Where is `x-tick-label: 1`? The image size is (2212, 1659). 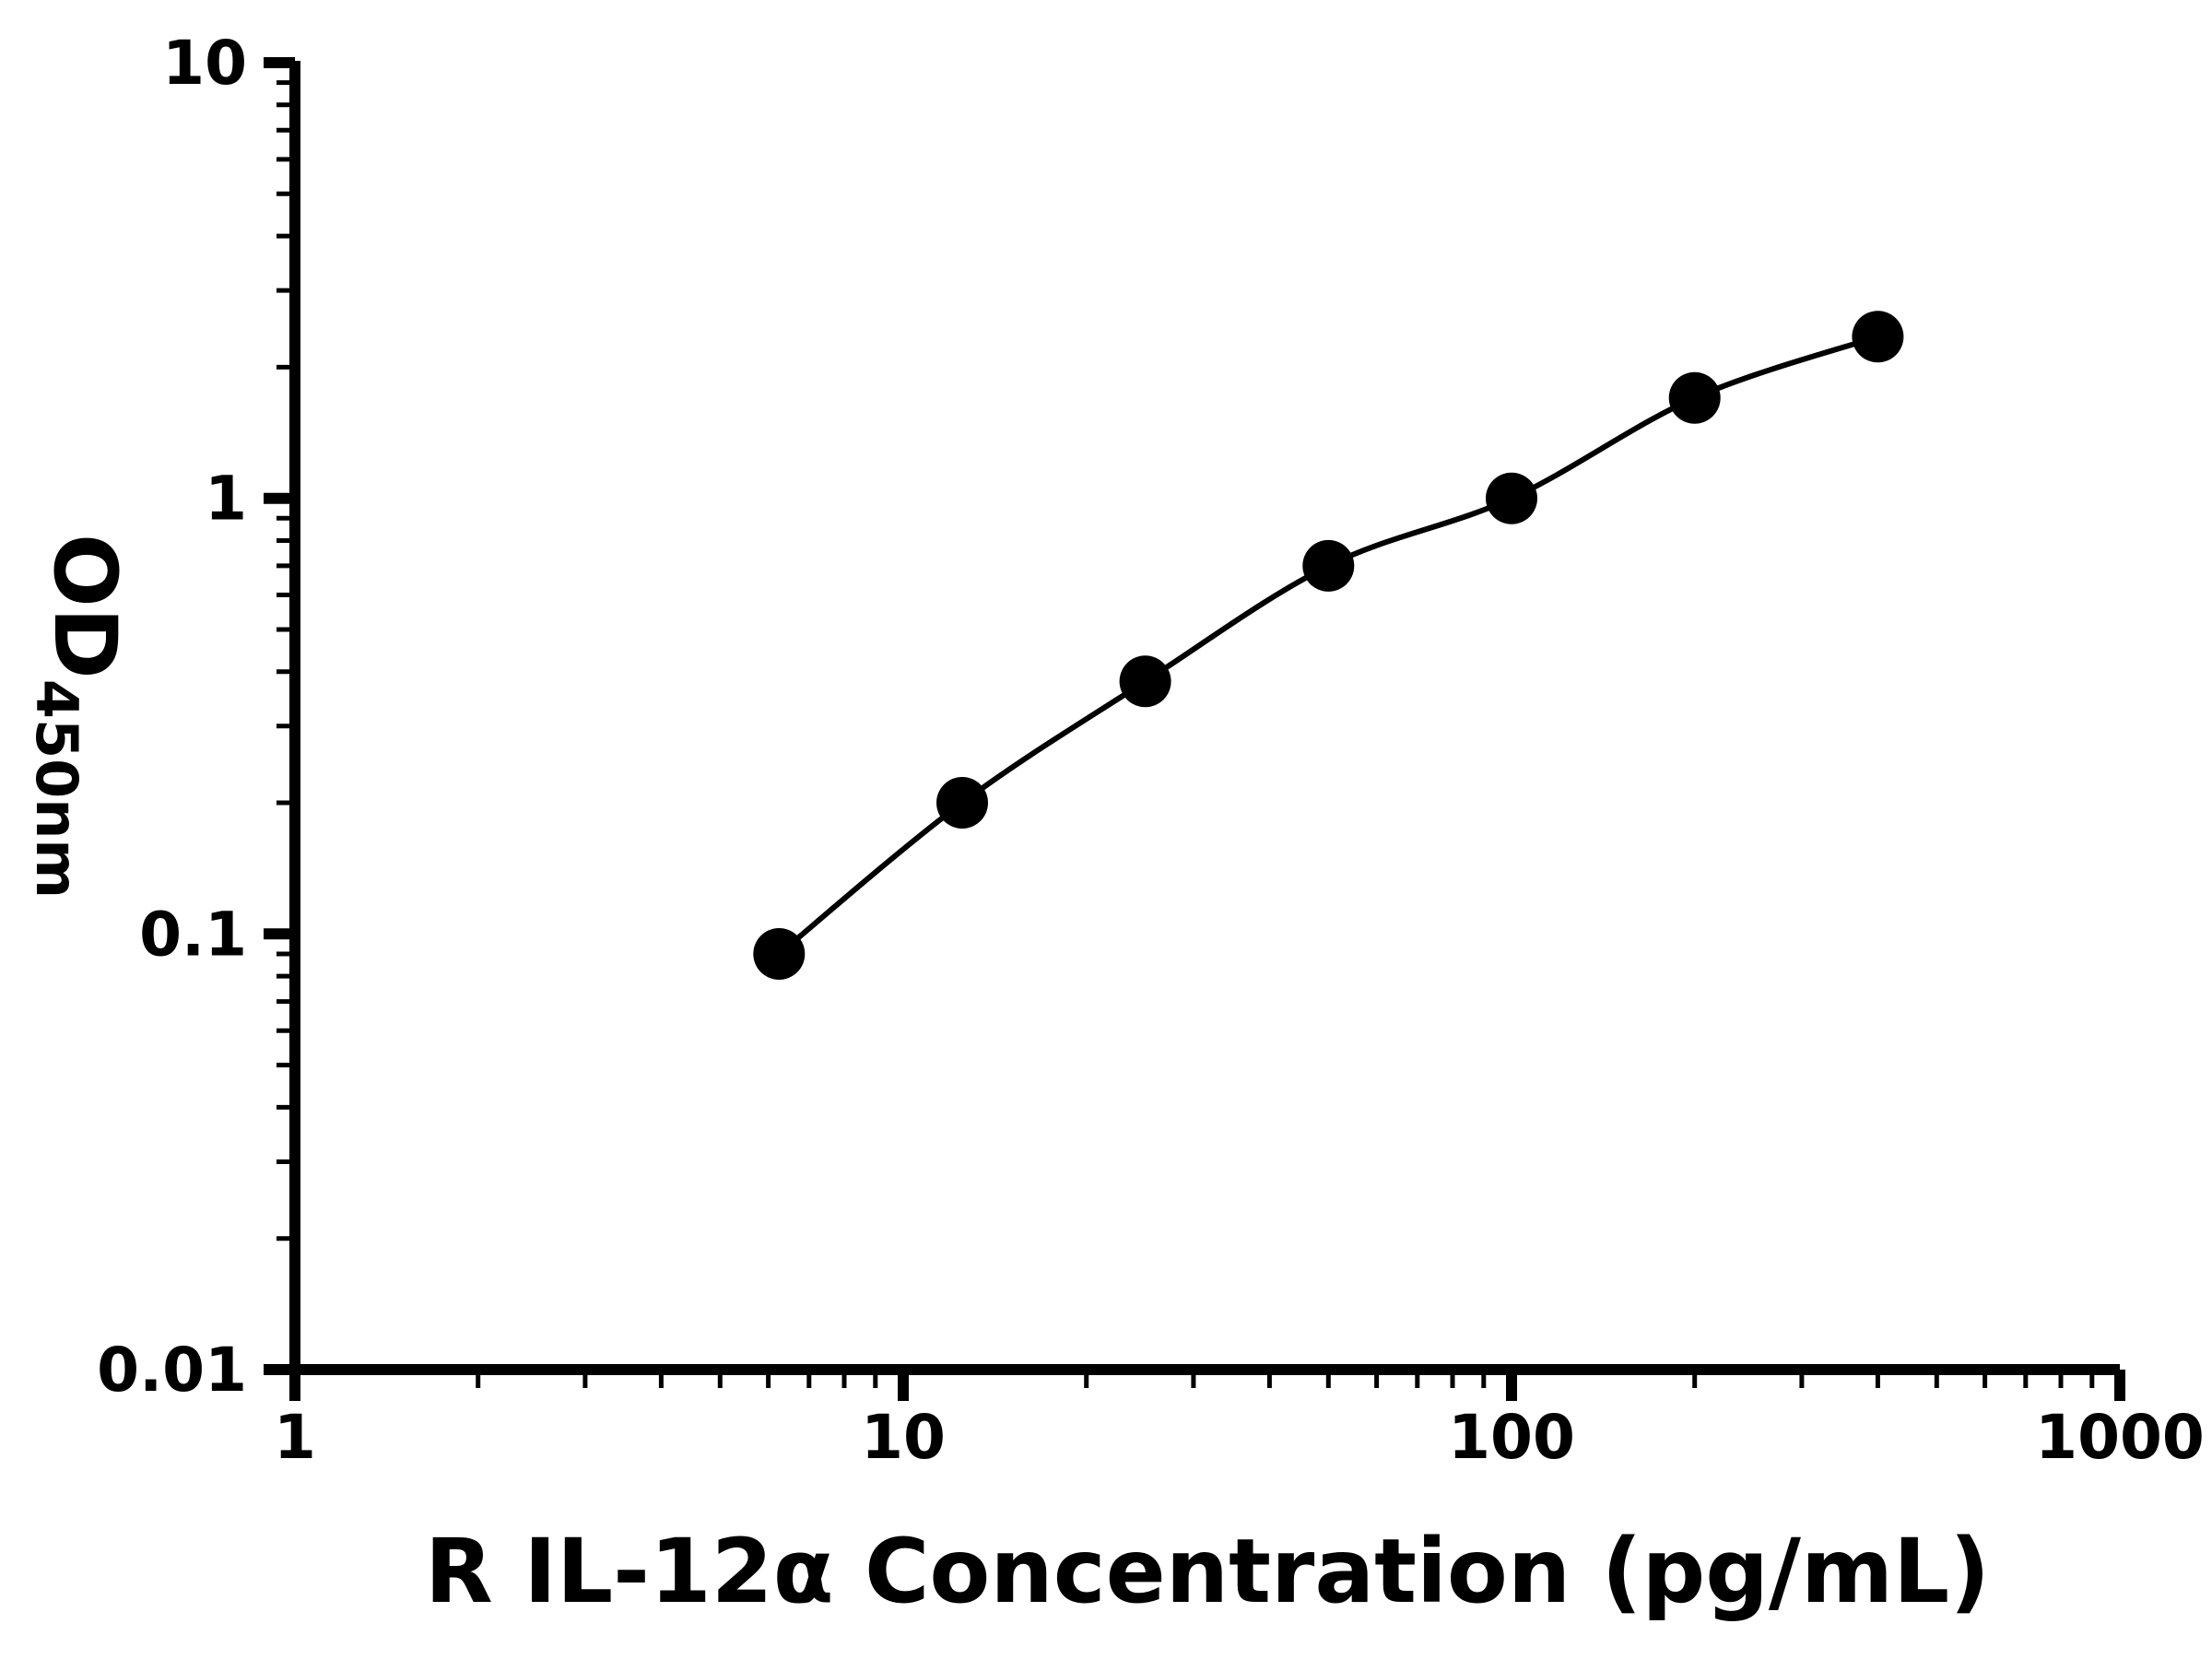
x-tick-label: 1 is located at coordinates (295, 1437).